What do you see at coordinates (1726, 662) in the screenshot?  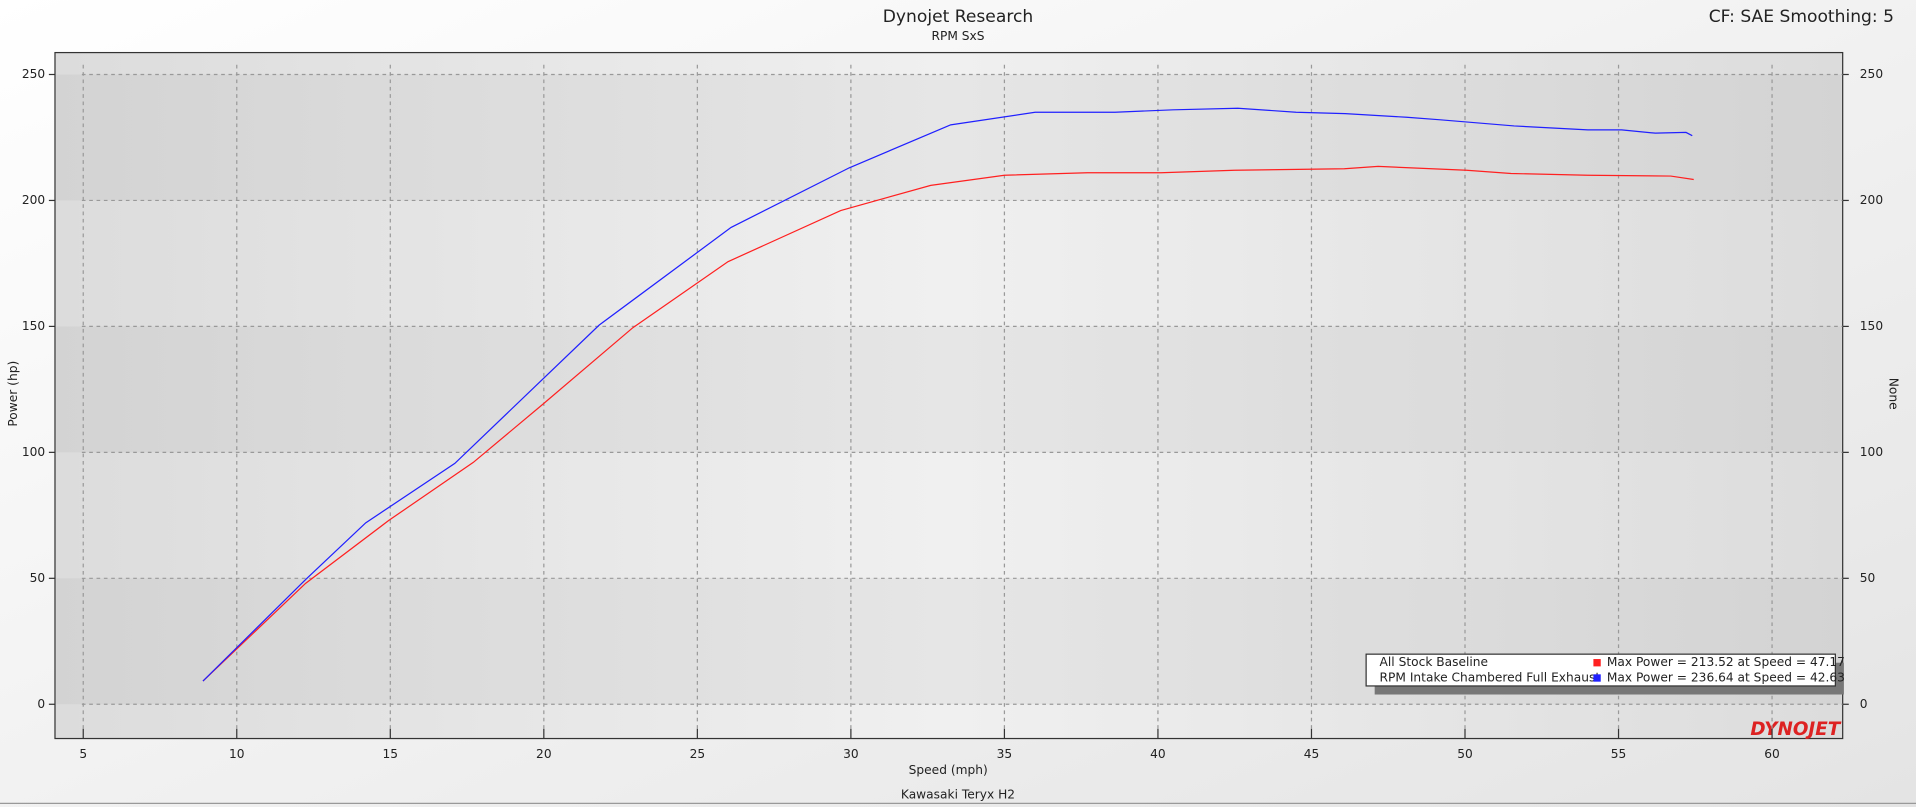 I see `legend-note: Max Power = 213.52 at Speed = 47.17` at bounding box center [1726, 662].